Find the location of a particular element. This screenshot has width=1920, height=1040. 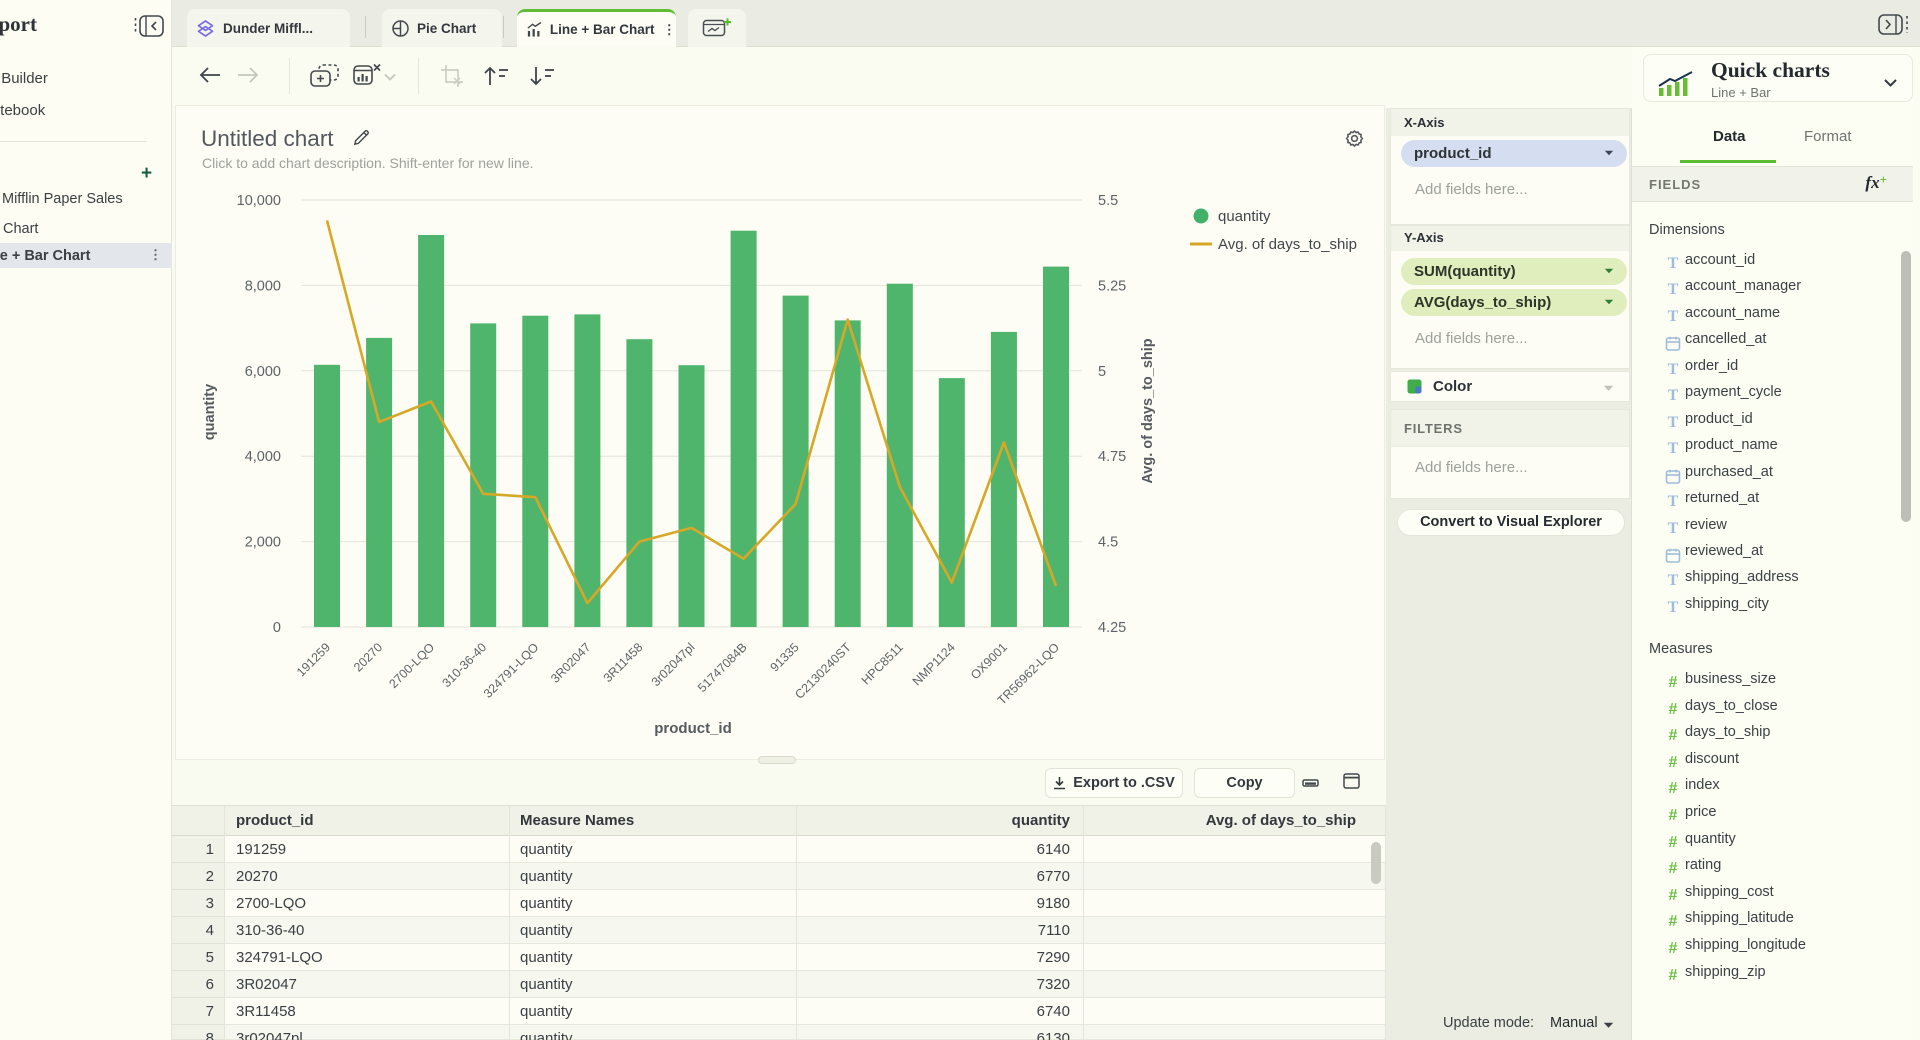

svg-text: 2700-LQO is located at coordinates (411, 665).